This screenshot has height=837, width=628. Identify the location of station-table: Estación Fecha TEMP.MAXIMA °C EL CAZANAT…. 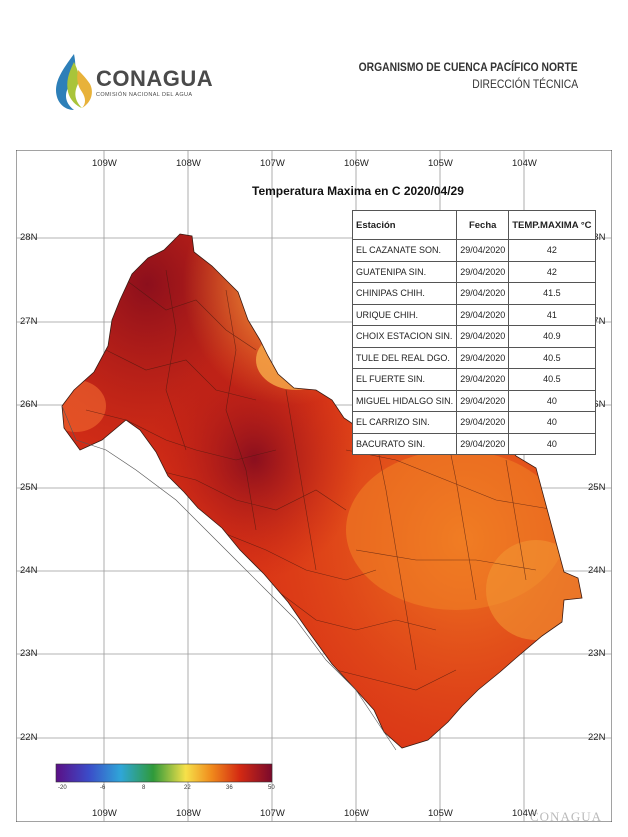
(473, 332).